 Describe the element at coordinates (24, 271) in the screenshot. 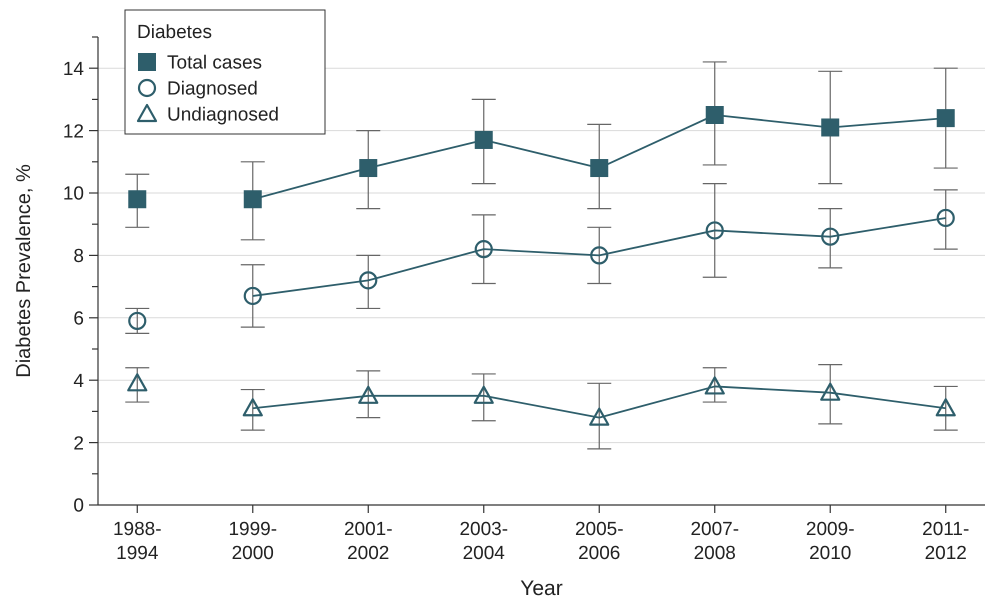

I see `y-axis-title: Diabetes Prevalence, %` at that location.